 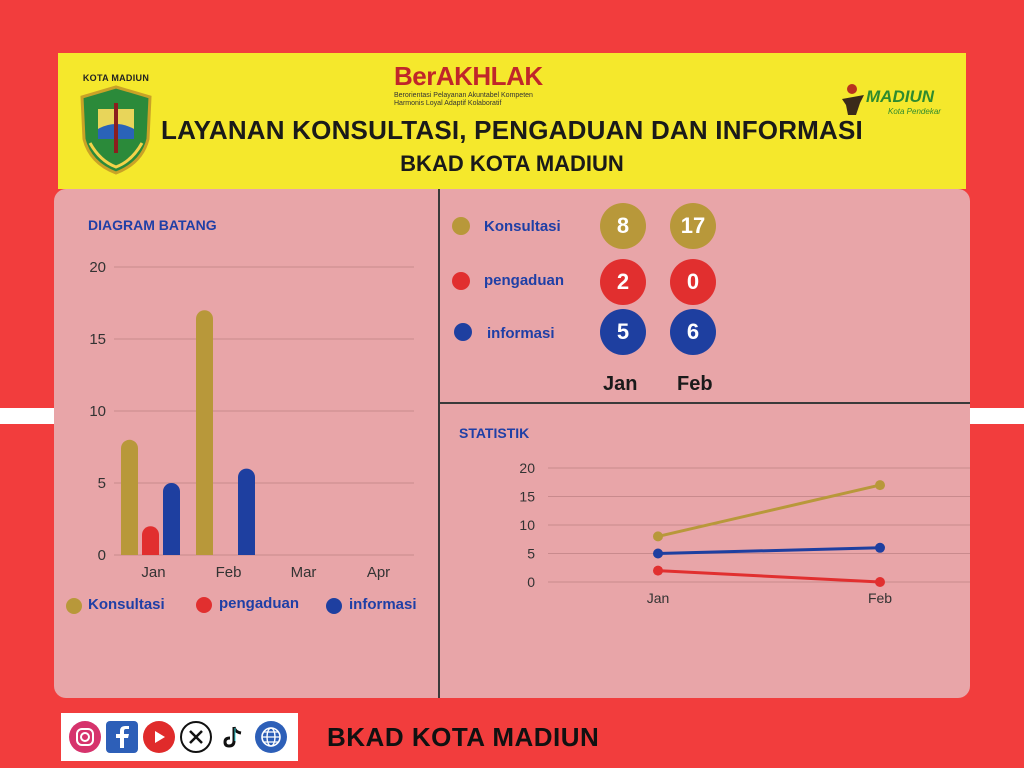 I want to click on bar-xtick-label: Feb, so click(x=229, y=572).